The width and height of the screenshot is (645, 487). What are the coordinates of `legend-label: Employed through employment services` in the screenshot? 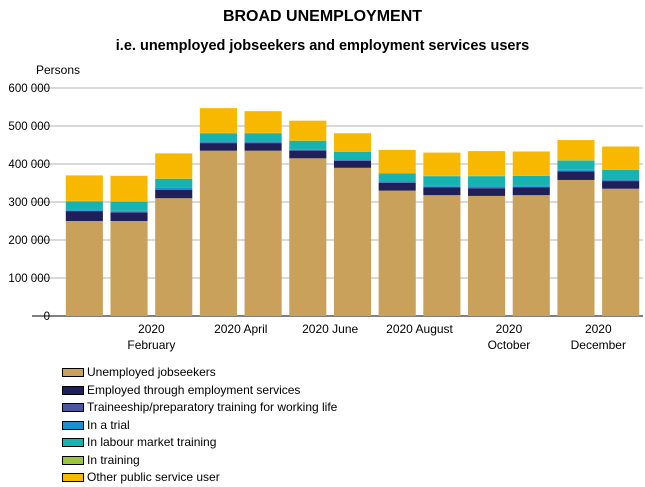 It's located at (193, 390).